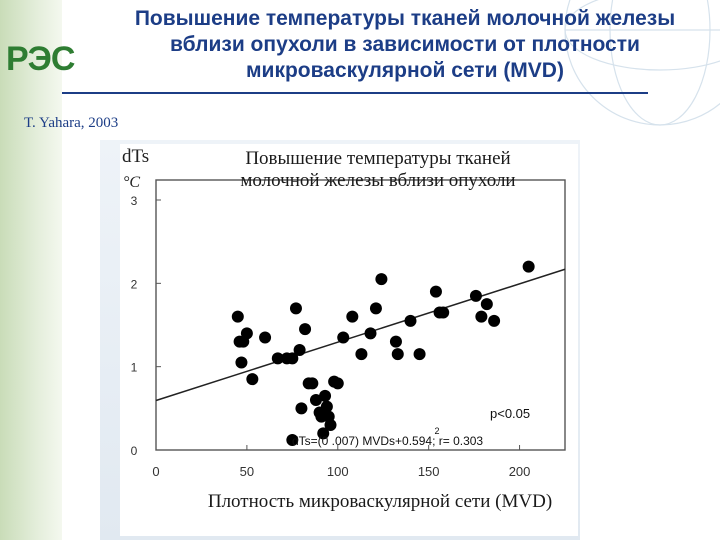 This screenshot has height=540, width=720. What do you see at coordinates (338, 471) in the screenshot?
I see `x-tick-label: 100` at bounding box center [338, 471].